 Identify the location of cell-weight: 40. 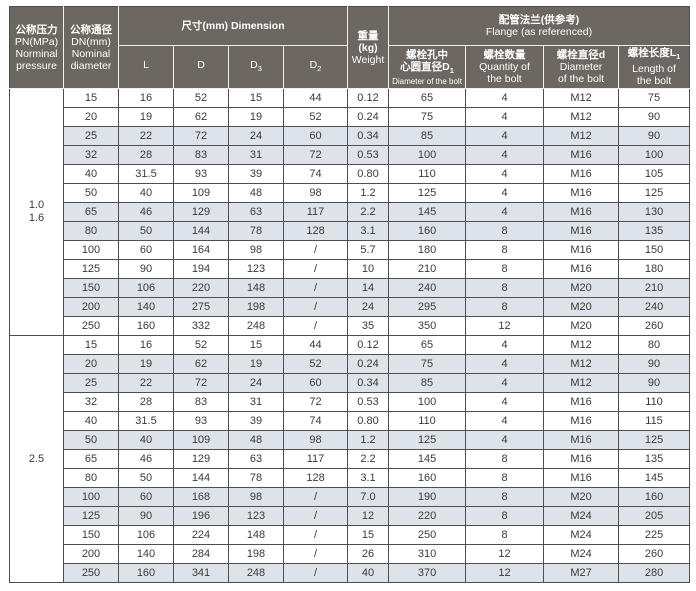
(368, 573).